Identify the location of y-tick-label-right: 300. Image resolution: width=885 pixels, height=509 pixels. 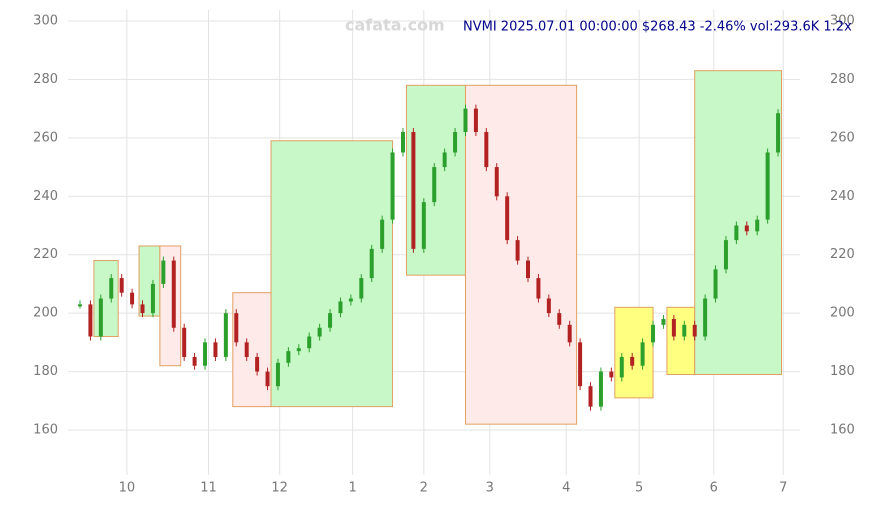
(842, 21).